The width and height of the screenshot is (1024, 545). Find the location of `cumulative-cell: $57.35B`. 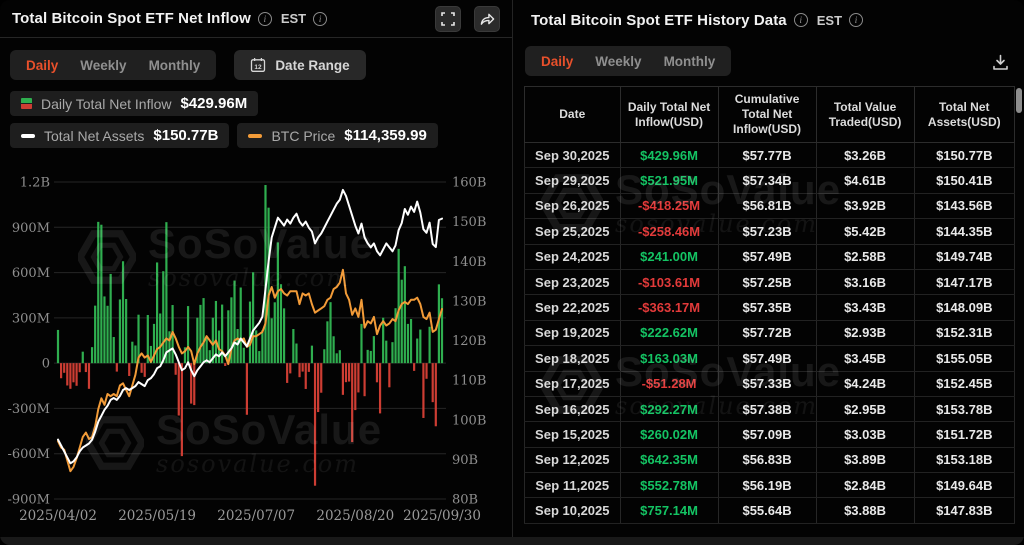

cumulative-cell: $57.35B is located at coordinates (767, 307).